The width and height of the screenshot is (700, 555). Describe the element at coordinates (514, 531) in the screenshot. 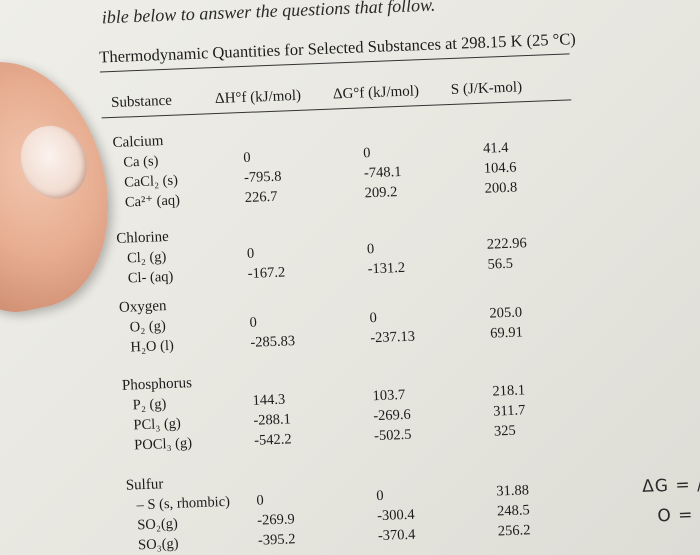

I see `entropy-cell: 256.2` at that location.